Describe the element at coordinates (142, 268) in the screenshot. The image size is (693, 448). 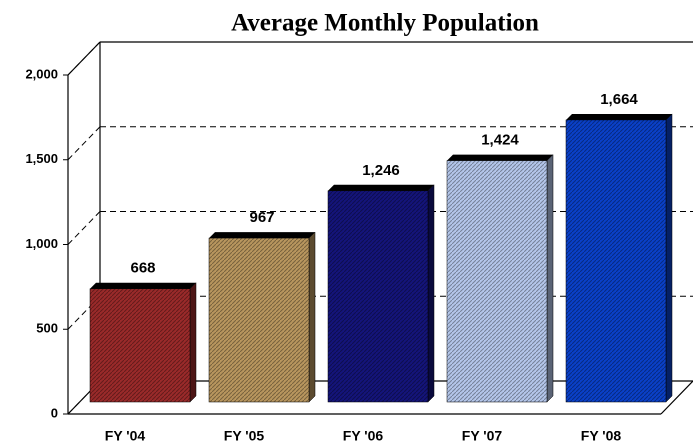
I see `value-label: 668` at that location.